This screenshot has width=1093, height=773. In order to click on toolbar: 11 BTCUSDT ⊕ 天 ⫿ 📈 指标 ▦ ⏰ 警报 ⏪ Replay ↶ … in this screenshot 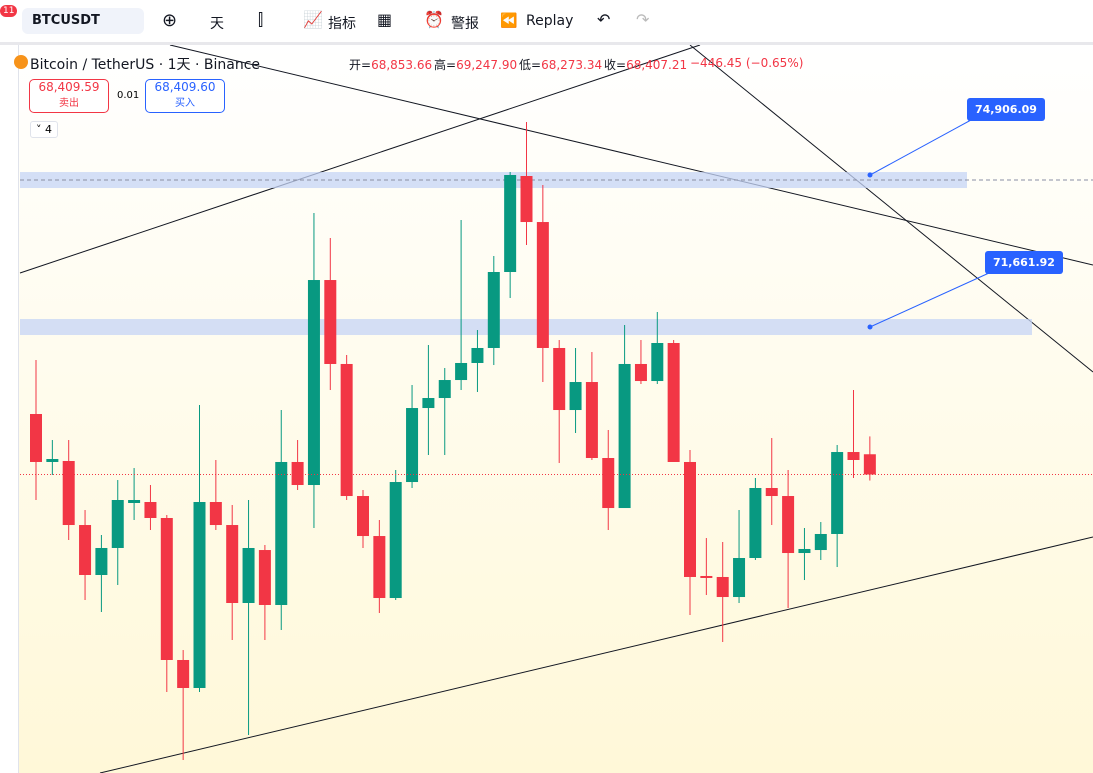, I will do `click(546, 22)`.